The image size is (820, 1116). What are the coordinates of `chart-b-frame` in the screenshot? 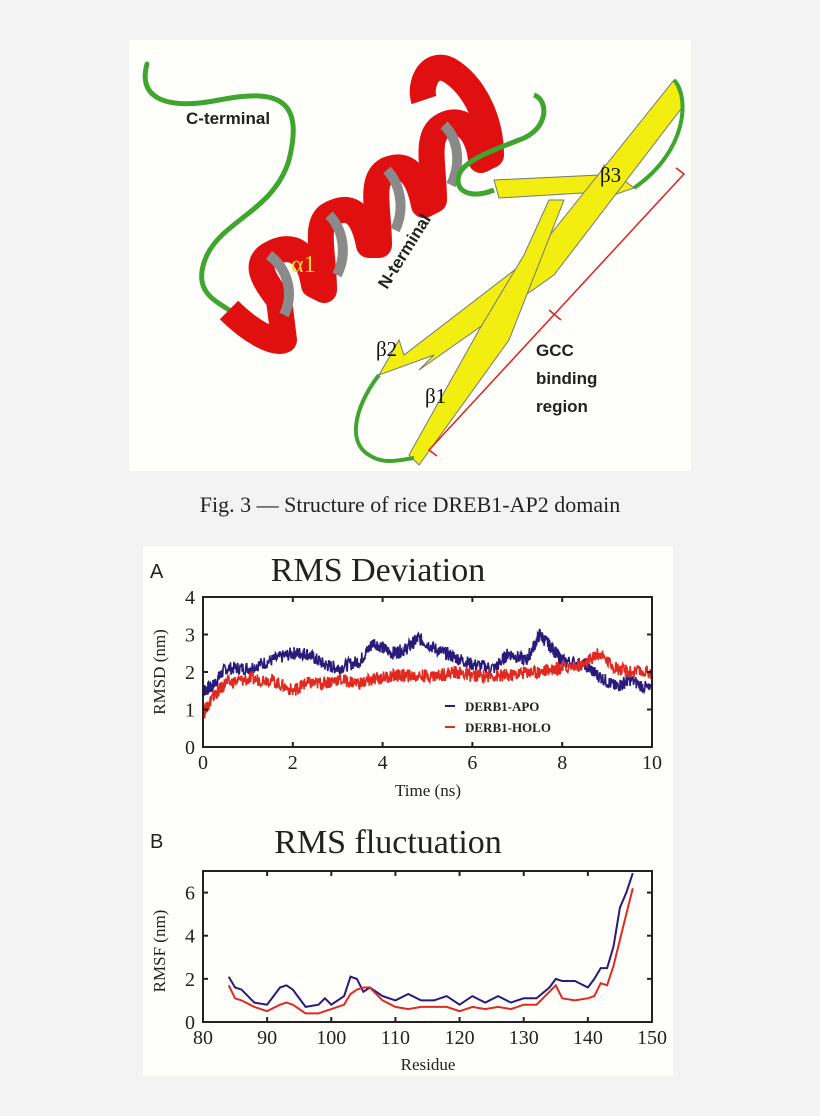 It's located at (427, 946).